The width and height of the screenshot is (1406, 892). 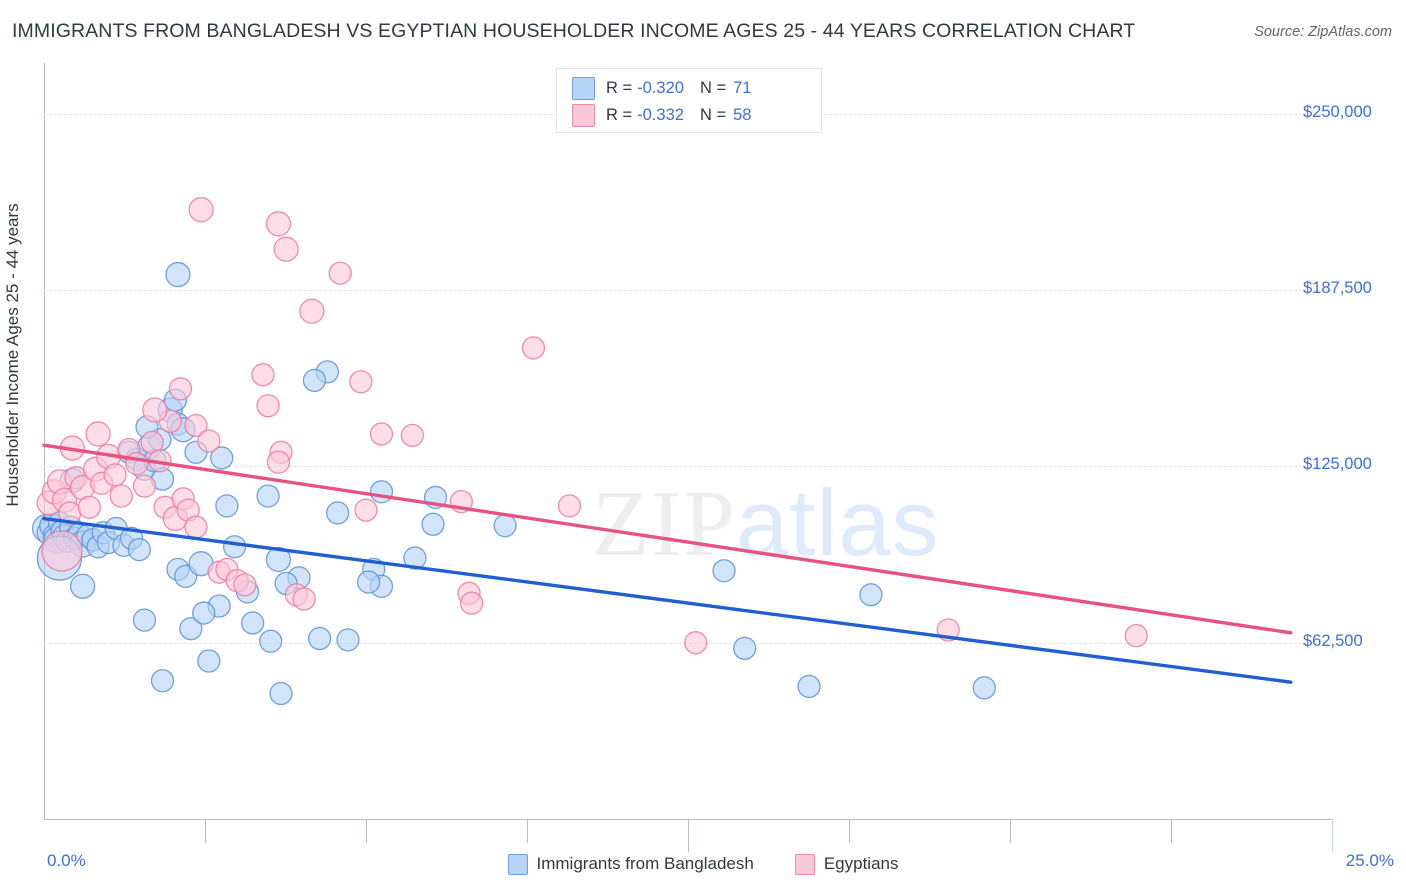 What do you see at coordinates (1332, 835) in the screenshot?
I see `x-axis-tick-end` at bounding box center [1332, 835].